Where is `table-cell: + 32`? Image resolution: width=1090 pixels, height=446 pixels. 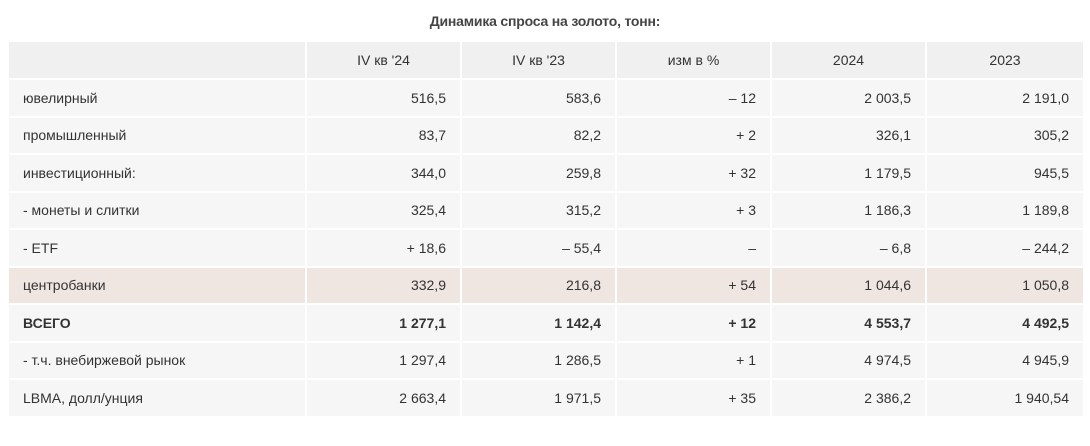
table-cell: + 32 is located at coordinates (693, 173).